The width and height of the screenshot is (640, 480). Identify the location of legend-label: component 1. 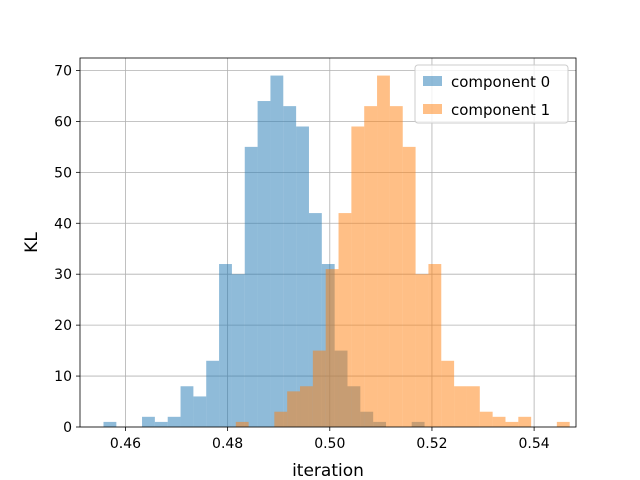
(500, 110).